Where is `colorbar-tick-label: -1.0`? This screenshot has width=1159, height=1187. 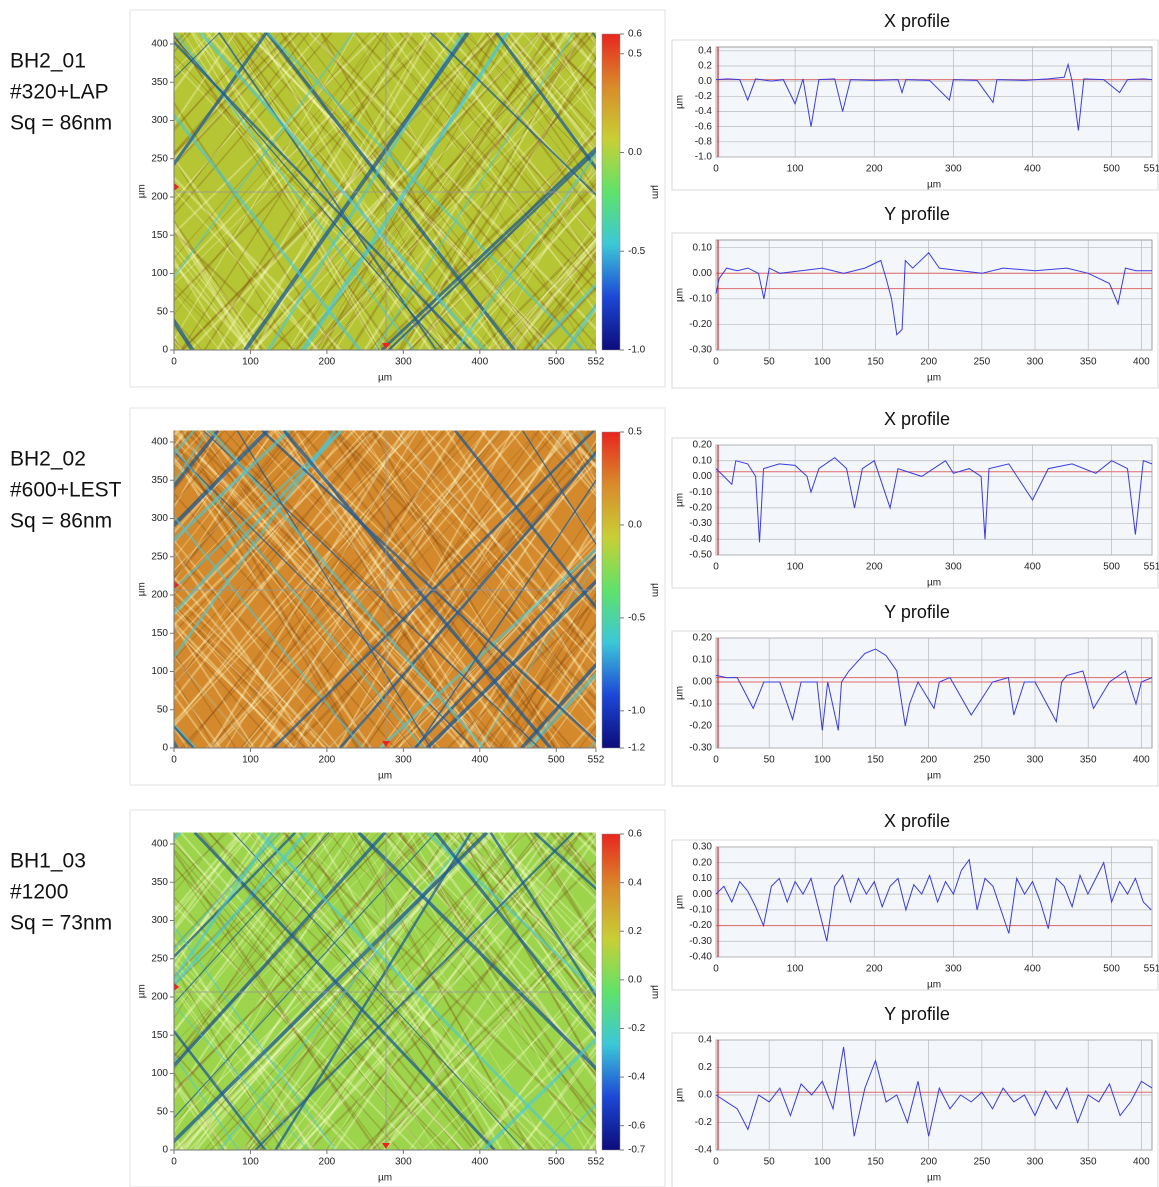 colorbar-tick-label: -1.0 is located at coordinates (637, 710).